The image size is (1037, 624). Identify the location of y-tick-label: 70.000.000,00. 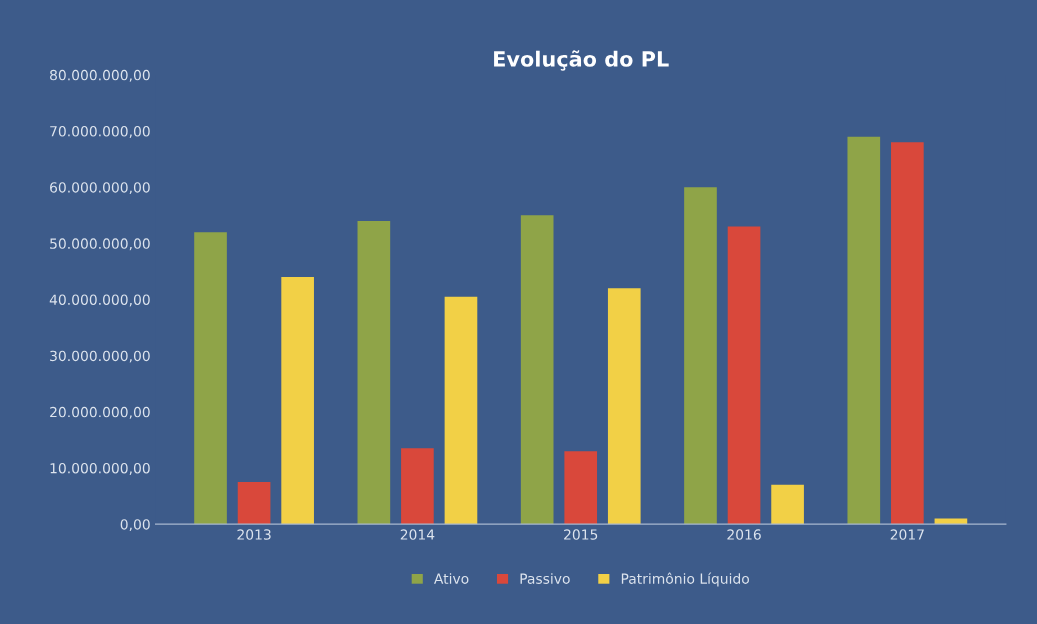
(100, 132).